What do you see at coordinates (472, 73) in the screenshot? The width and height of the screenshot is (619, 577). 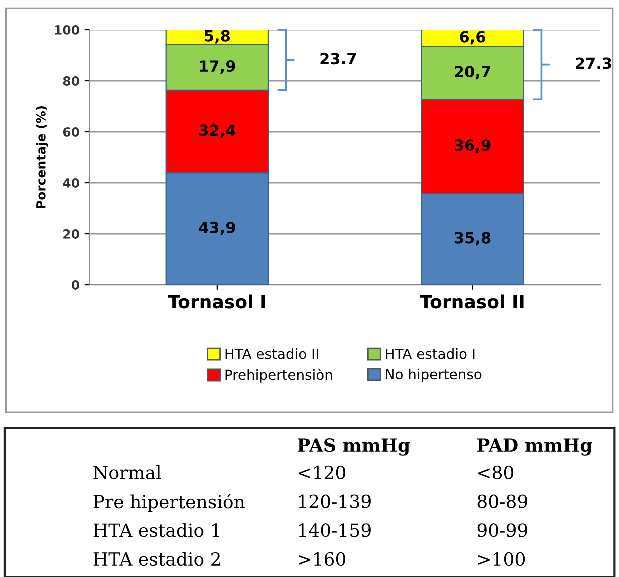 I see `text: 20,7` at bounding box center [472, 73].